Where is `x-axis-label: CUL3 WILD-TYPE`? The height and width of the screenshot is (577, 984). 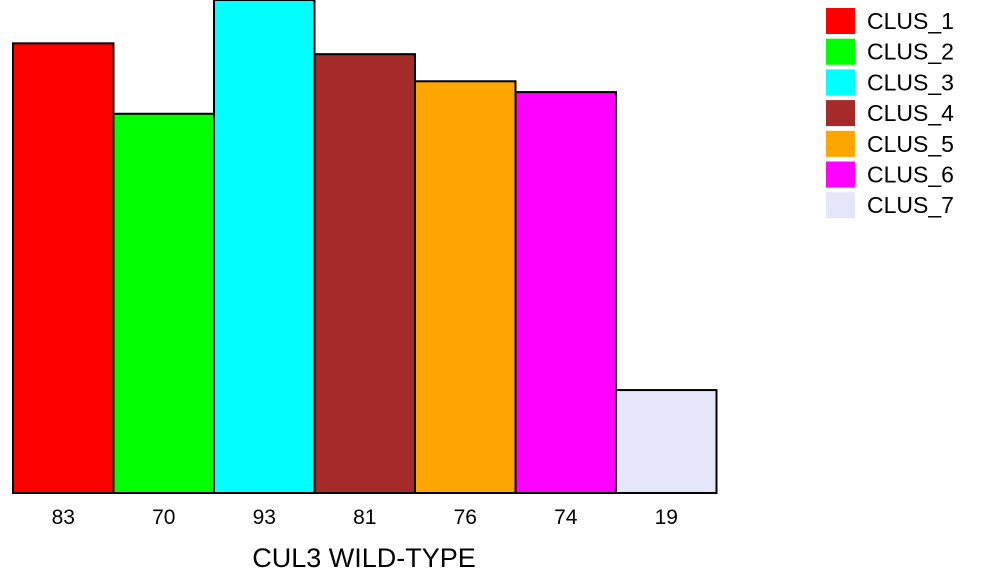 x-axis-label: CUL3 WILD-TYPE is located at coordinates (364, 558).